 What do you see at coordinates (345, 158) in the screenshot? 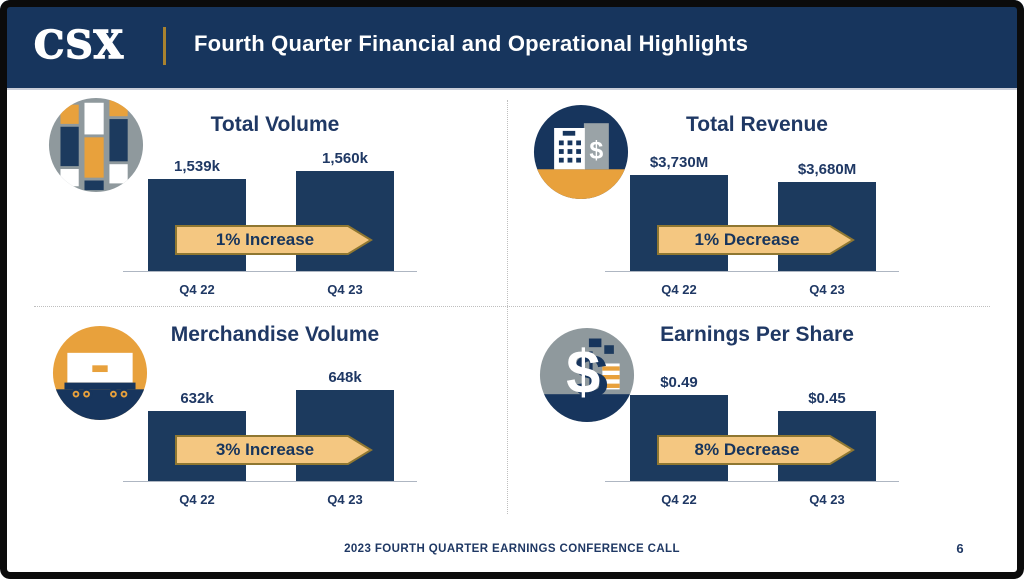
I see `bar-value-label: 1,560k` at bounding box center [345, 158].